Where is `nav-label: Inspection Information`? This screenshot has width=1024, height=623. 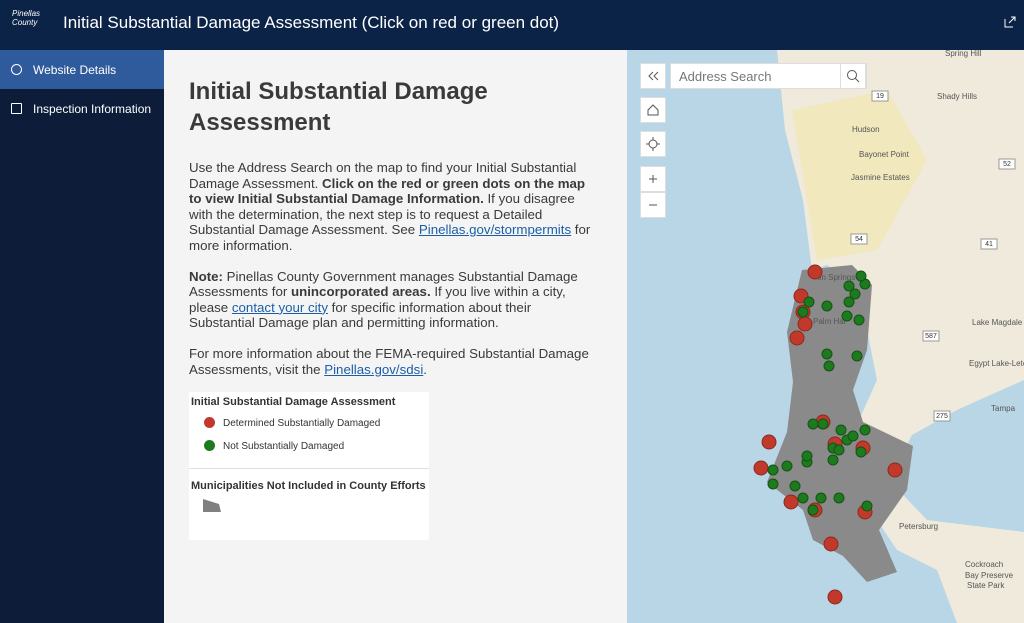 nav-label: Inspection Information is located at coordinates (92, 109).